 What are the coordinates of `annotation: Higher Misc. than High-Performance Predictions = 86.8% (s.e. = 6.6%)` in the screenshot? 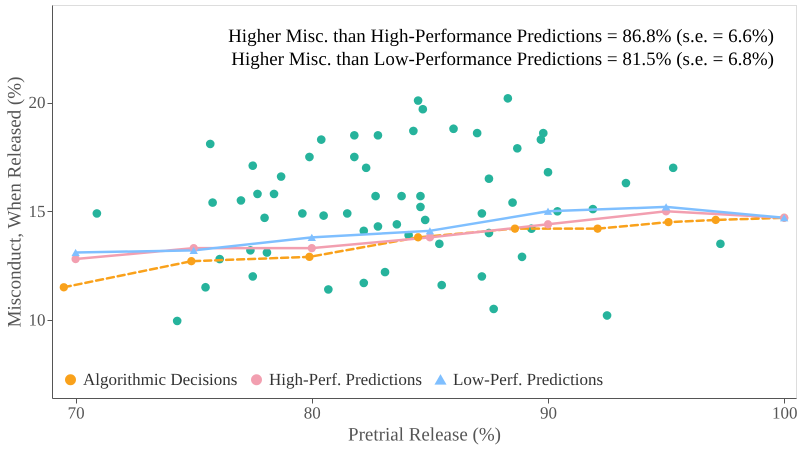 It's located at (501, 36).